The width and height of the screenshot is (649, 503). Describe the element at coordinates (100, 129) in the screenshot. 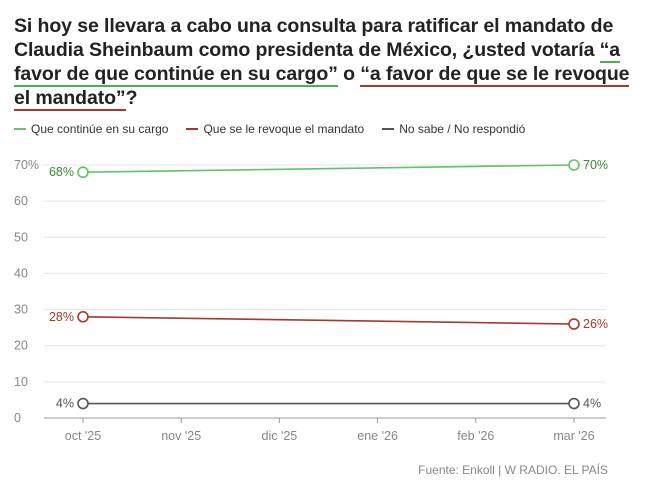

I see `legend-label-continue: Que continúe en su cargo` at that location.